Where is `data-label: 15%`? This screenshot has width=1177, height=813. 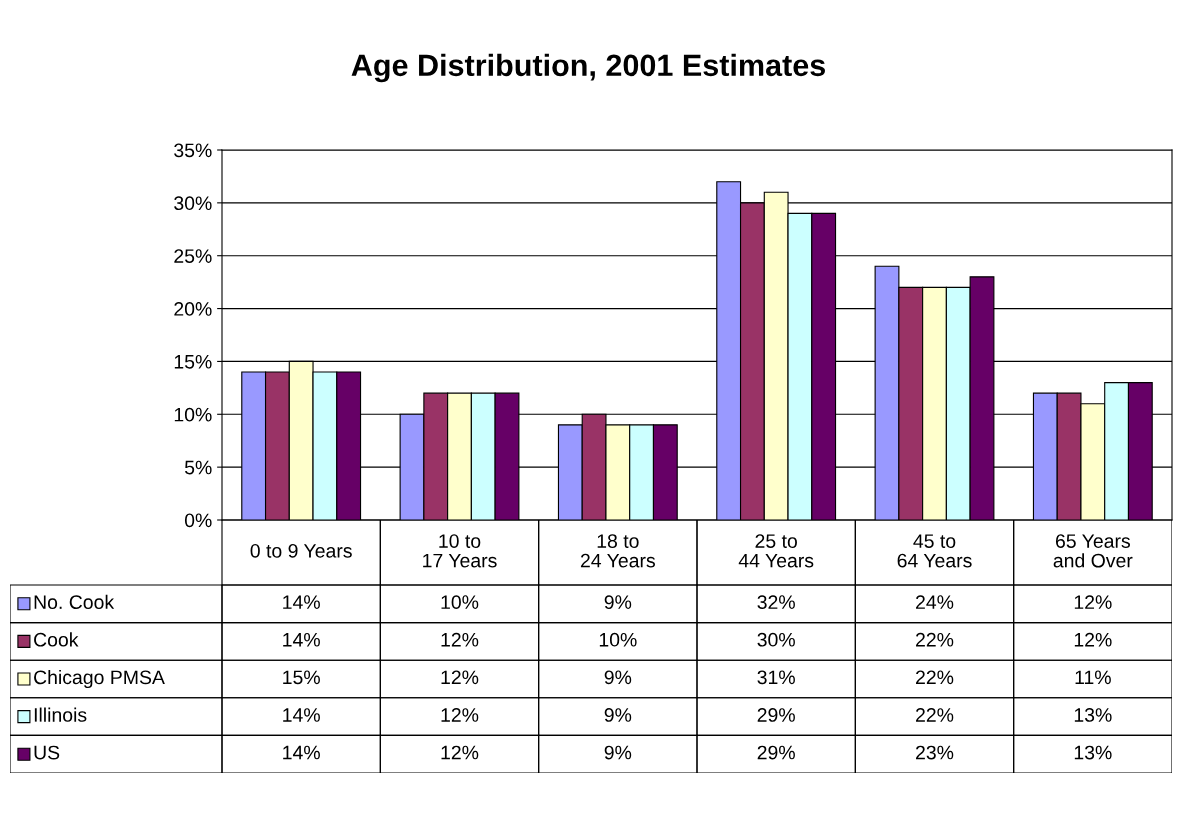 data-label: 15% is located at coordinates (301, 677).